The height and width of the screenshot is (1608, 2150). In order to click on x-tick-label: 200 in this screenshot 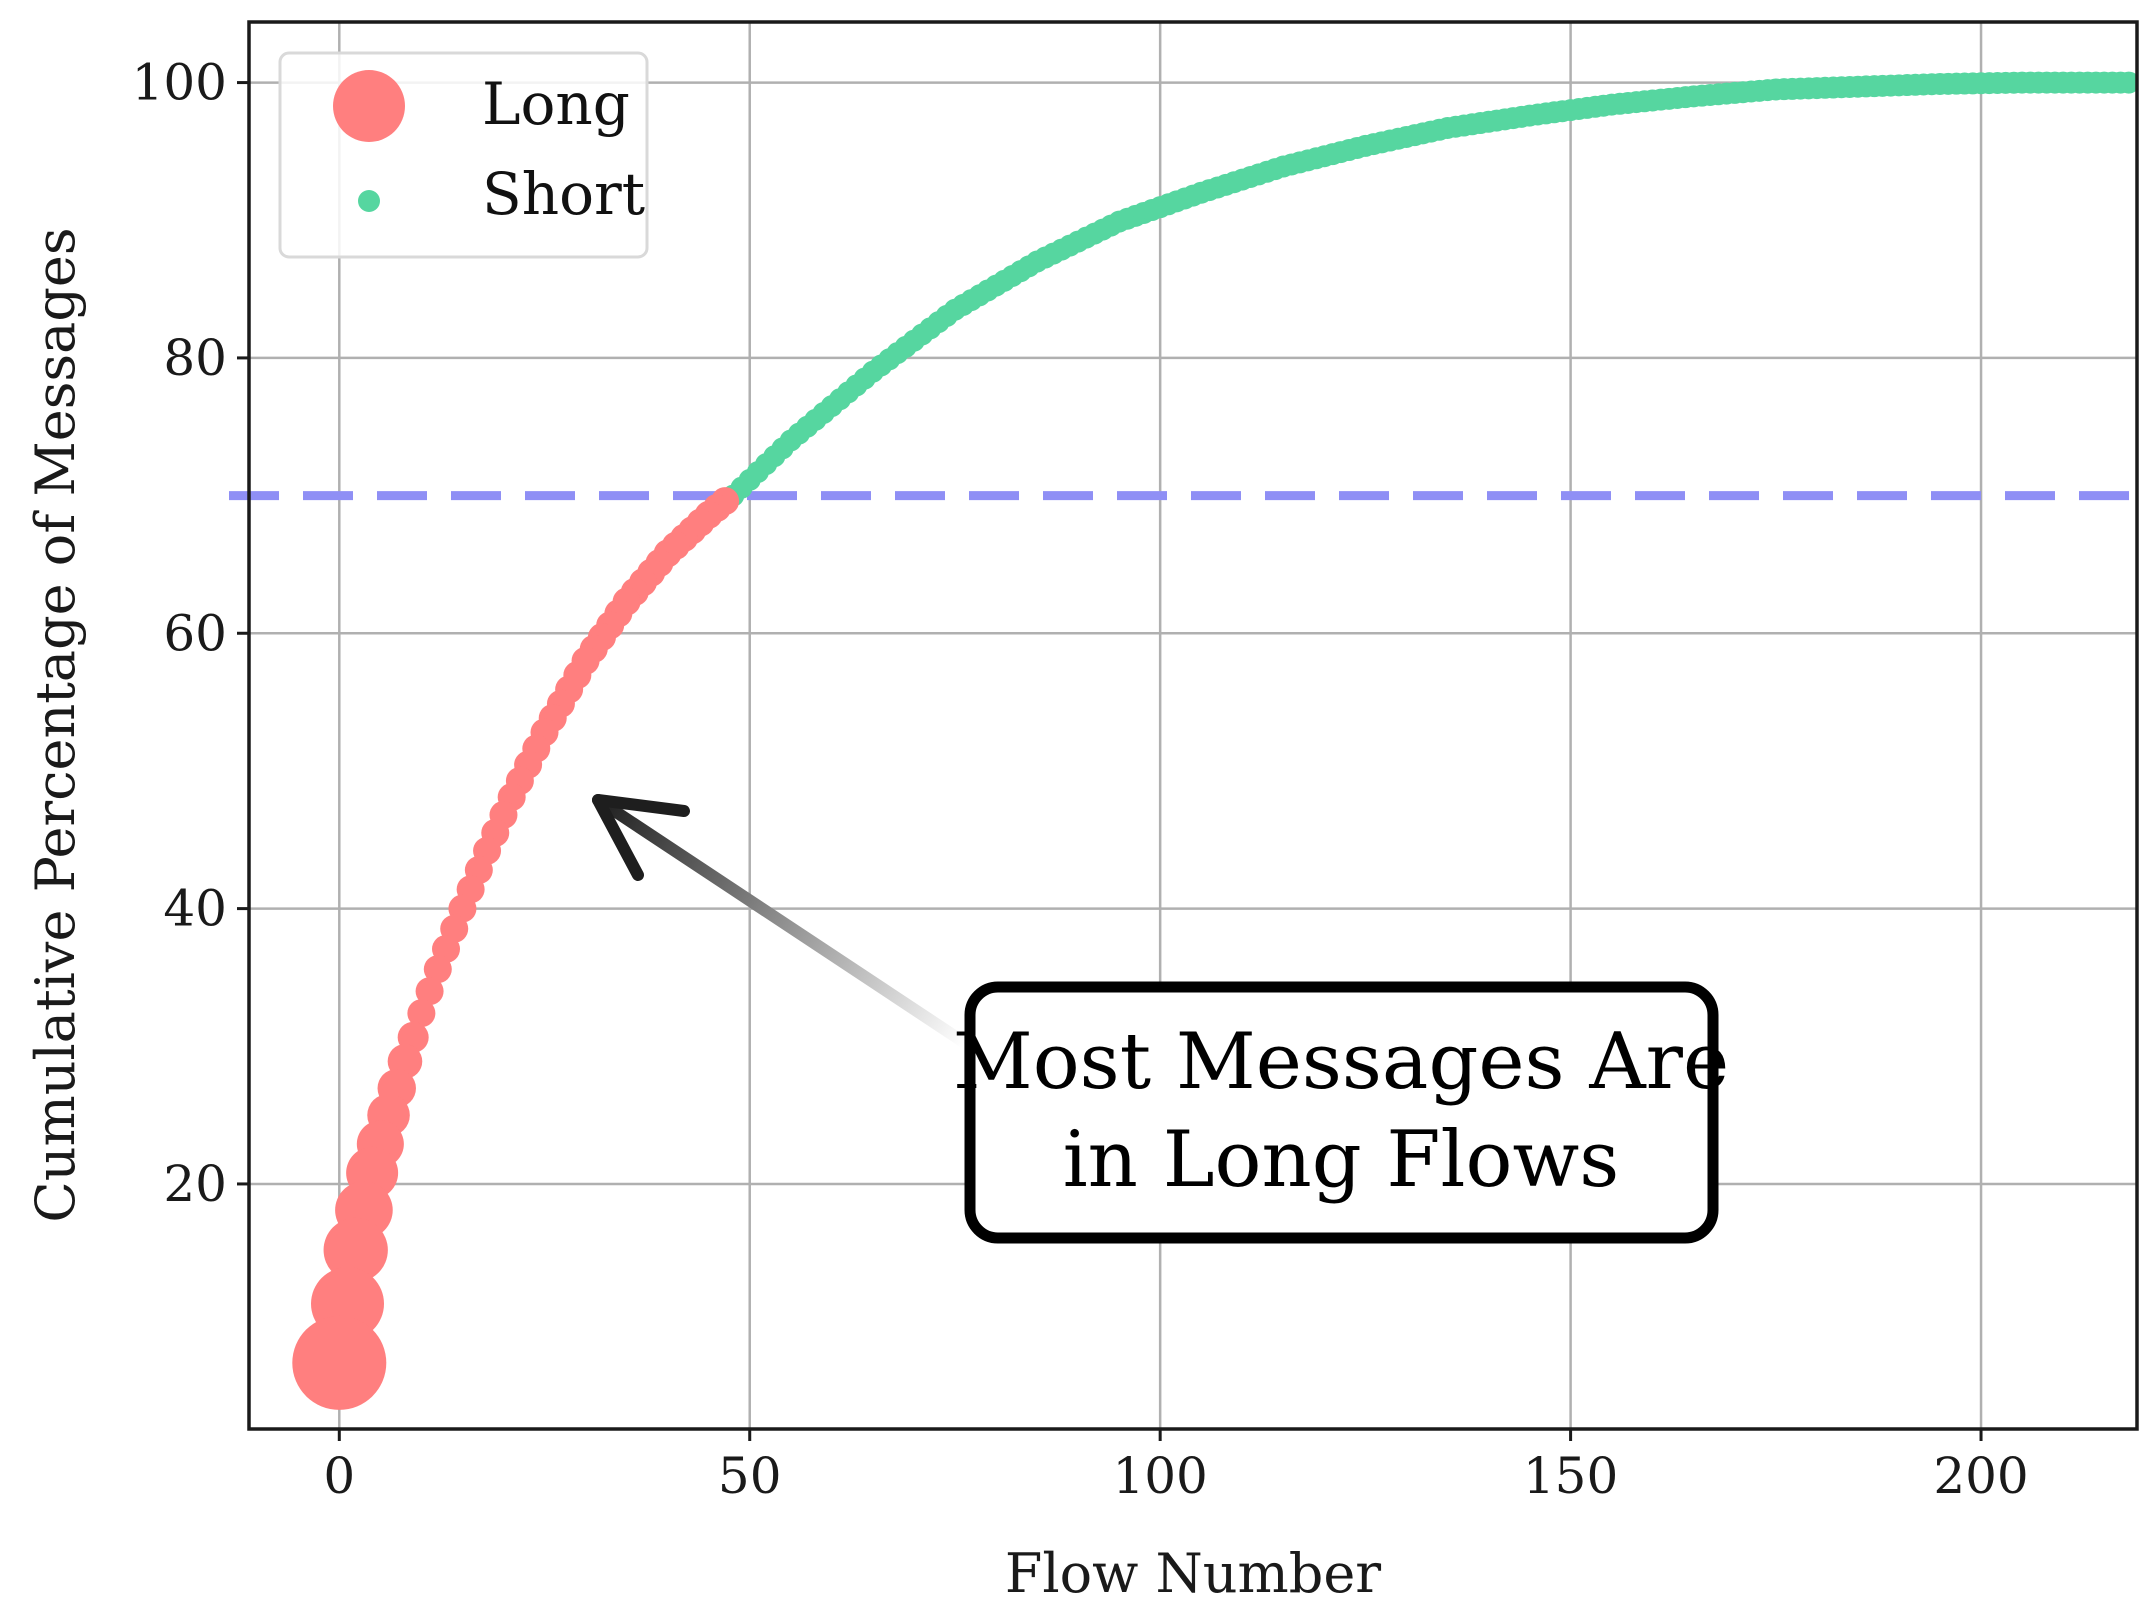, I will do `click(1980, 1476)`.